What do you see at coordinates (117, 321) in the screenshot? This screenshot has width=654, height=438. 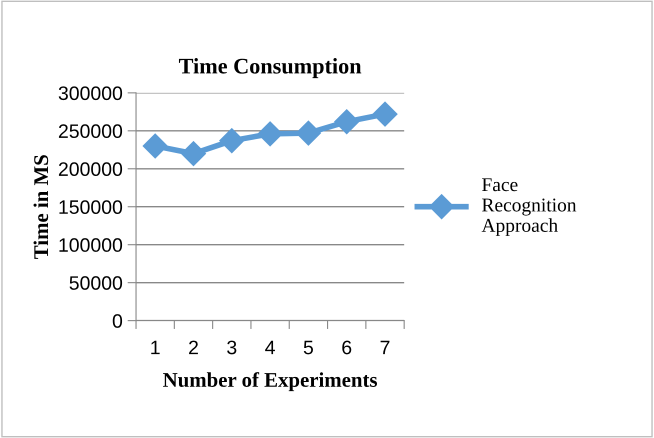 I see `y-tick-label: 0` at bounding box center [117, 321].